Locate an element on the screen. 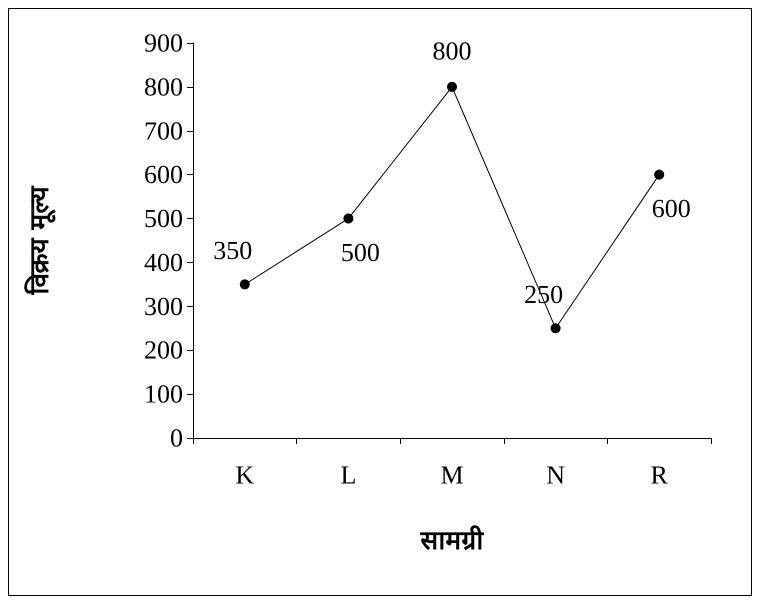  y-tick-label: 400 is located at coordinates (163, 262).